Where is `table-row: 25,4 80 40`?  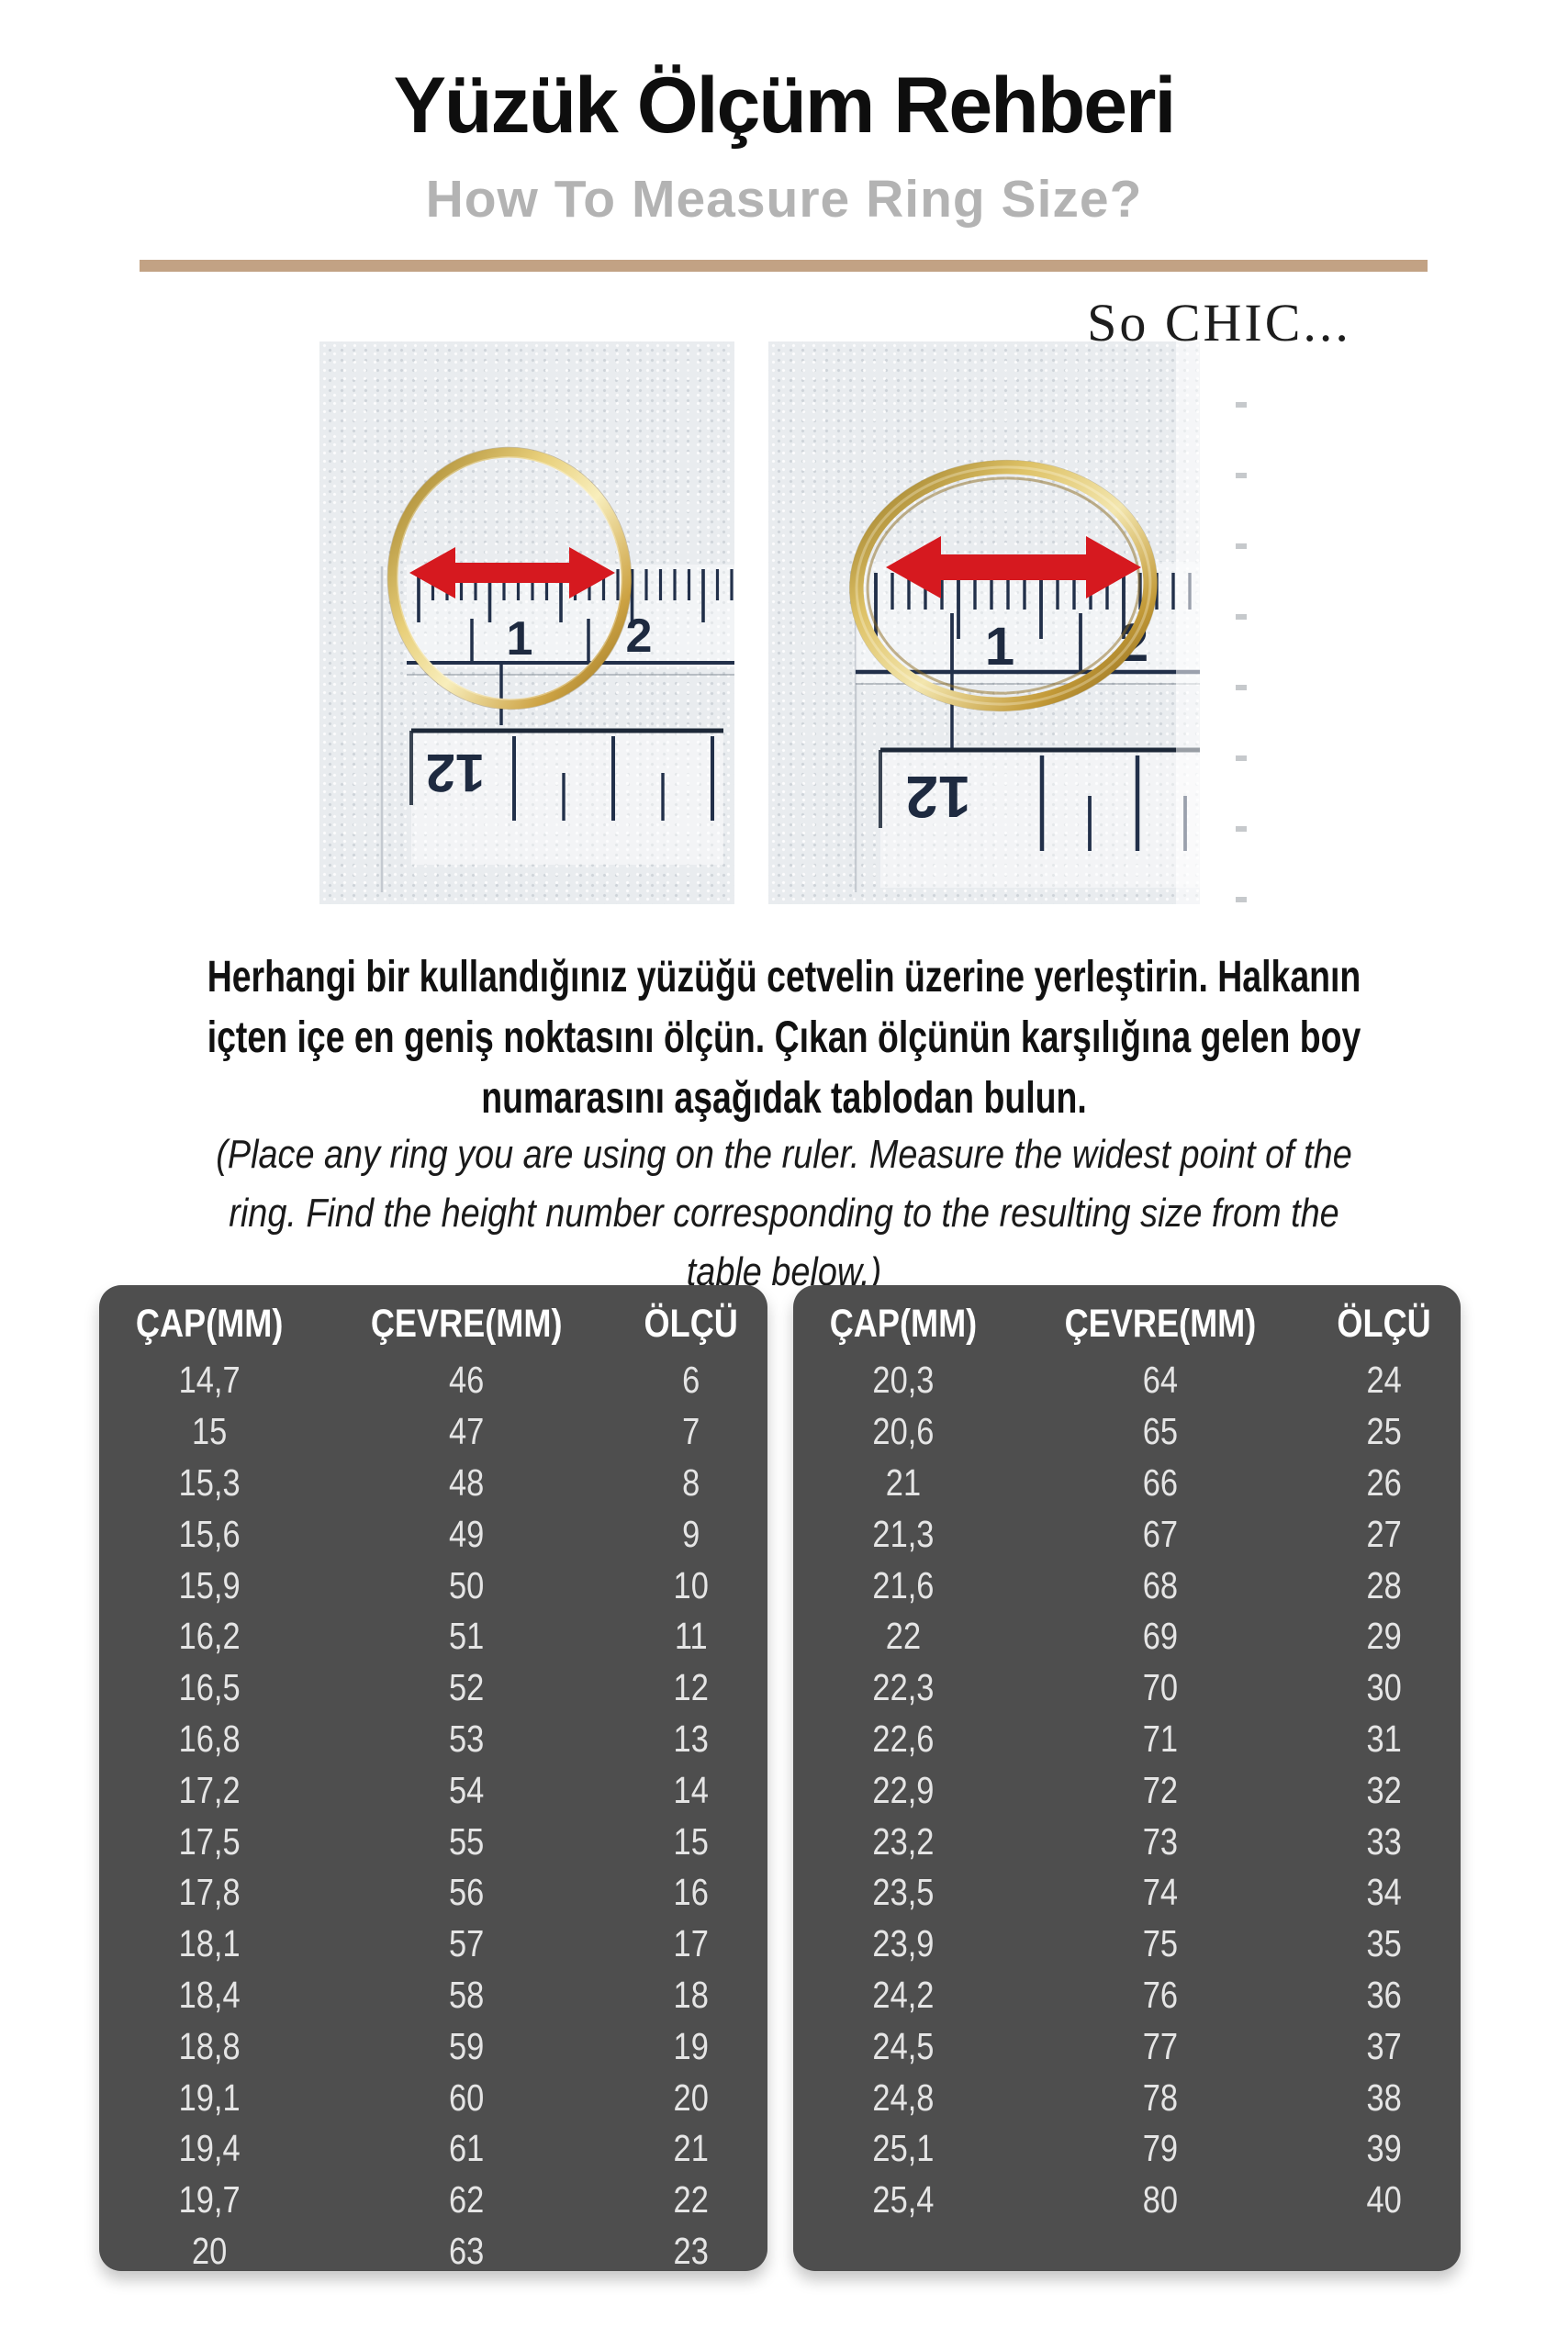 table-row: 25,4 80 40 is located at coordinates (1127, 2200).